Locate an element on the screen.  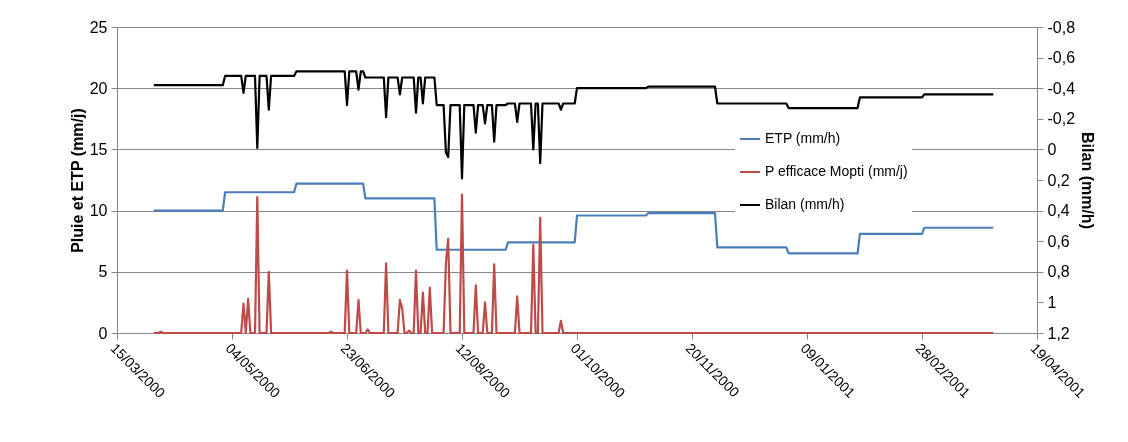
y-tick-label: 25 is located at coordinates (98, 27).